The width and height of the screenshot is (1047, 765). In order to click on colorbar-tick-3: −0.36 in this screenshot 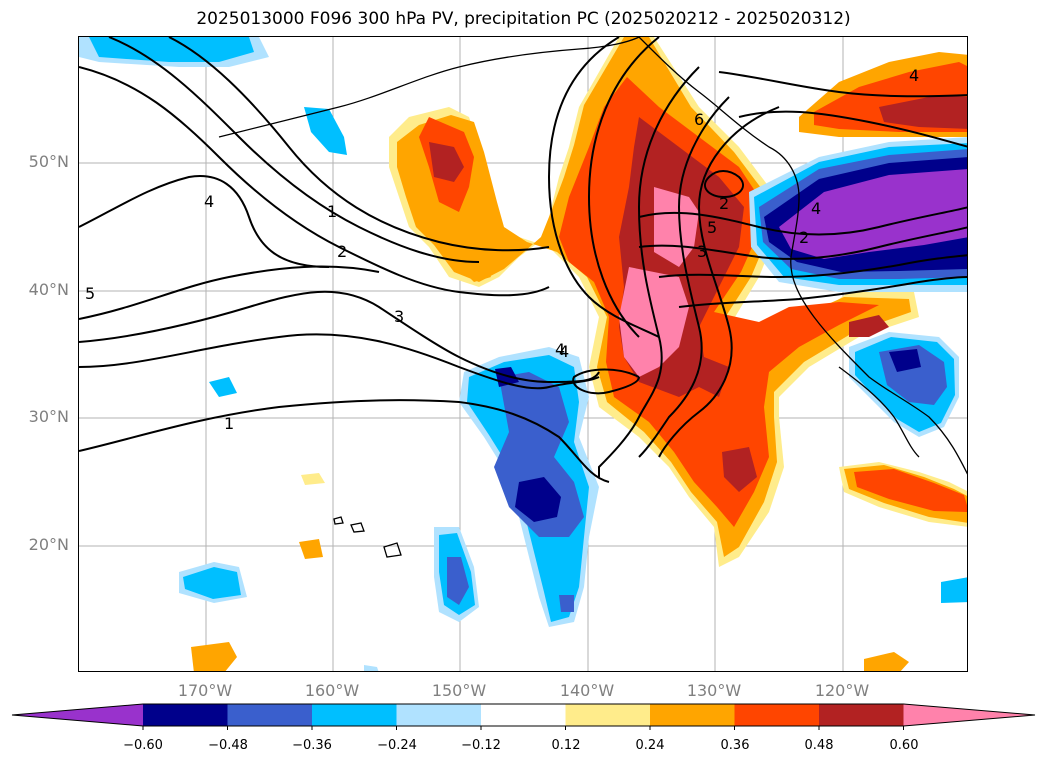, I will do `click(312, 745)`.